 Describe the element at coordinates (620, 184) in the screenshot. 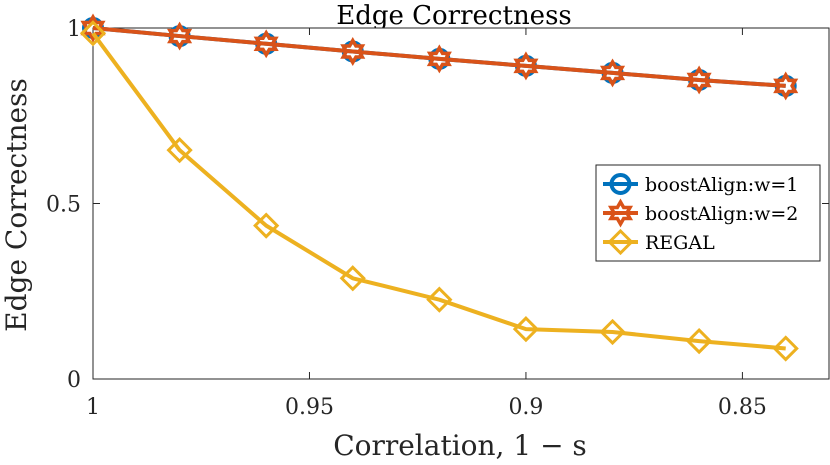

I see `legend-circle-marker` at that location.